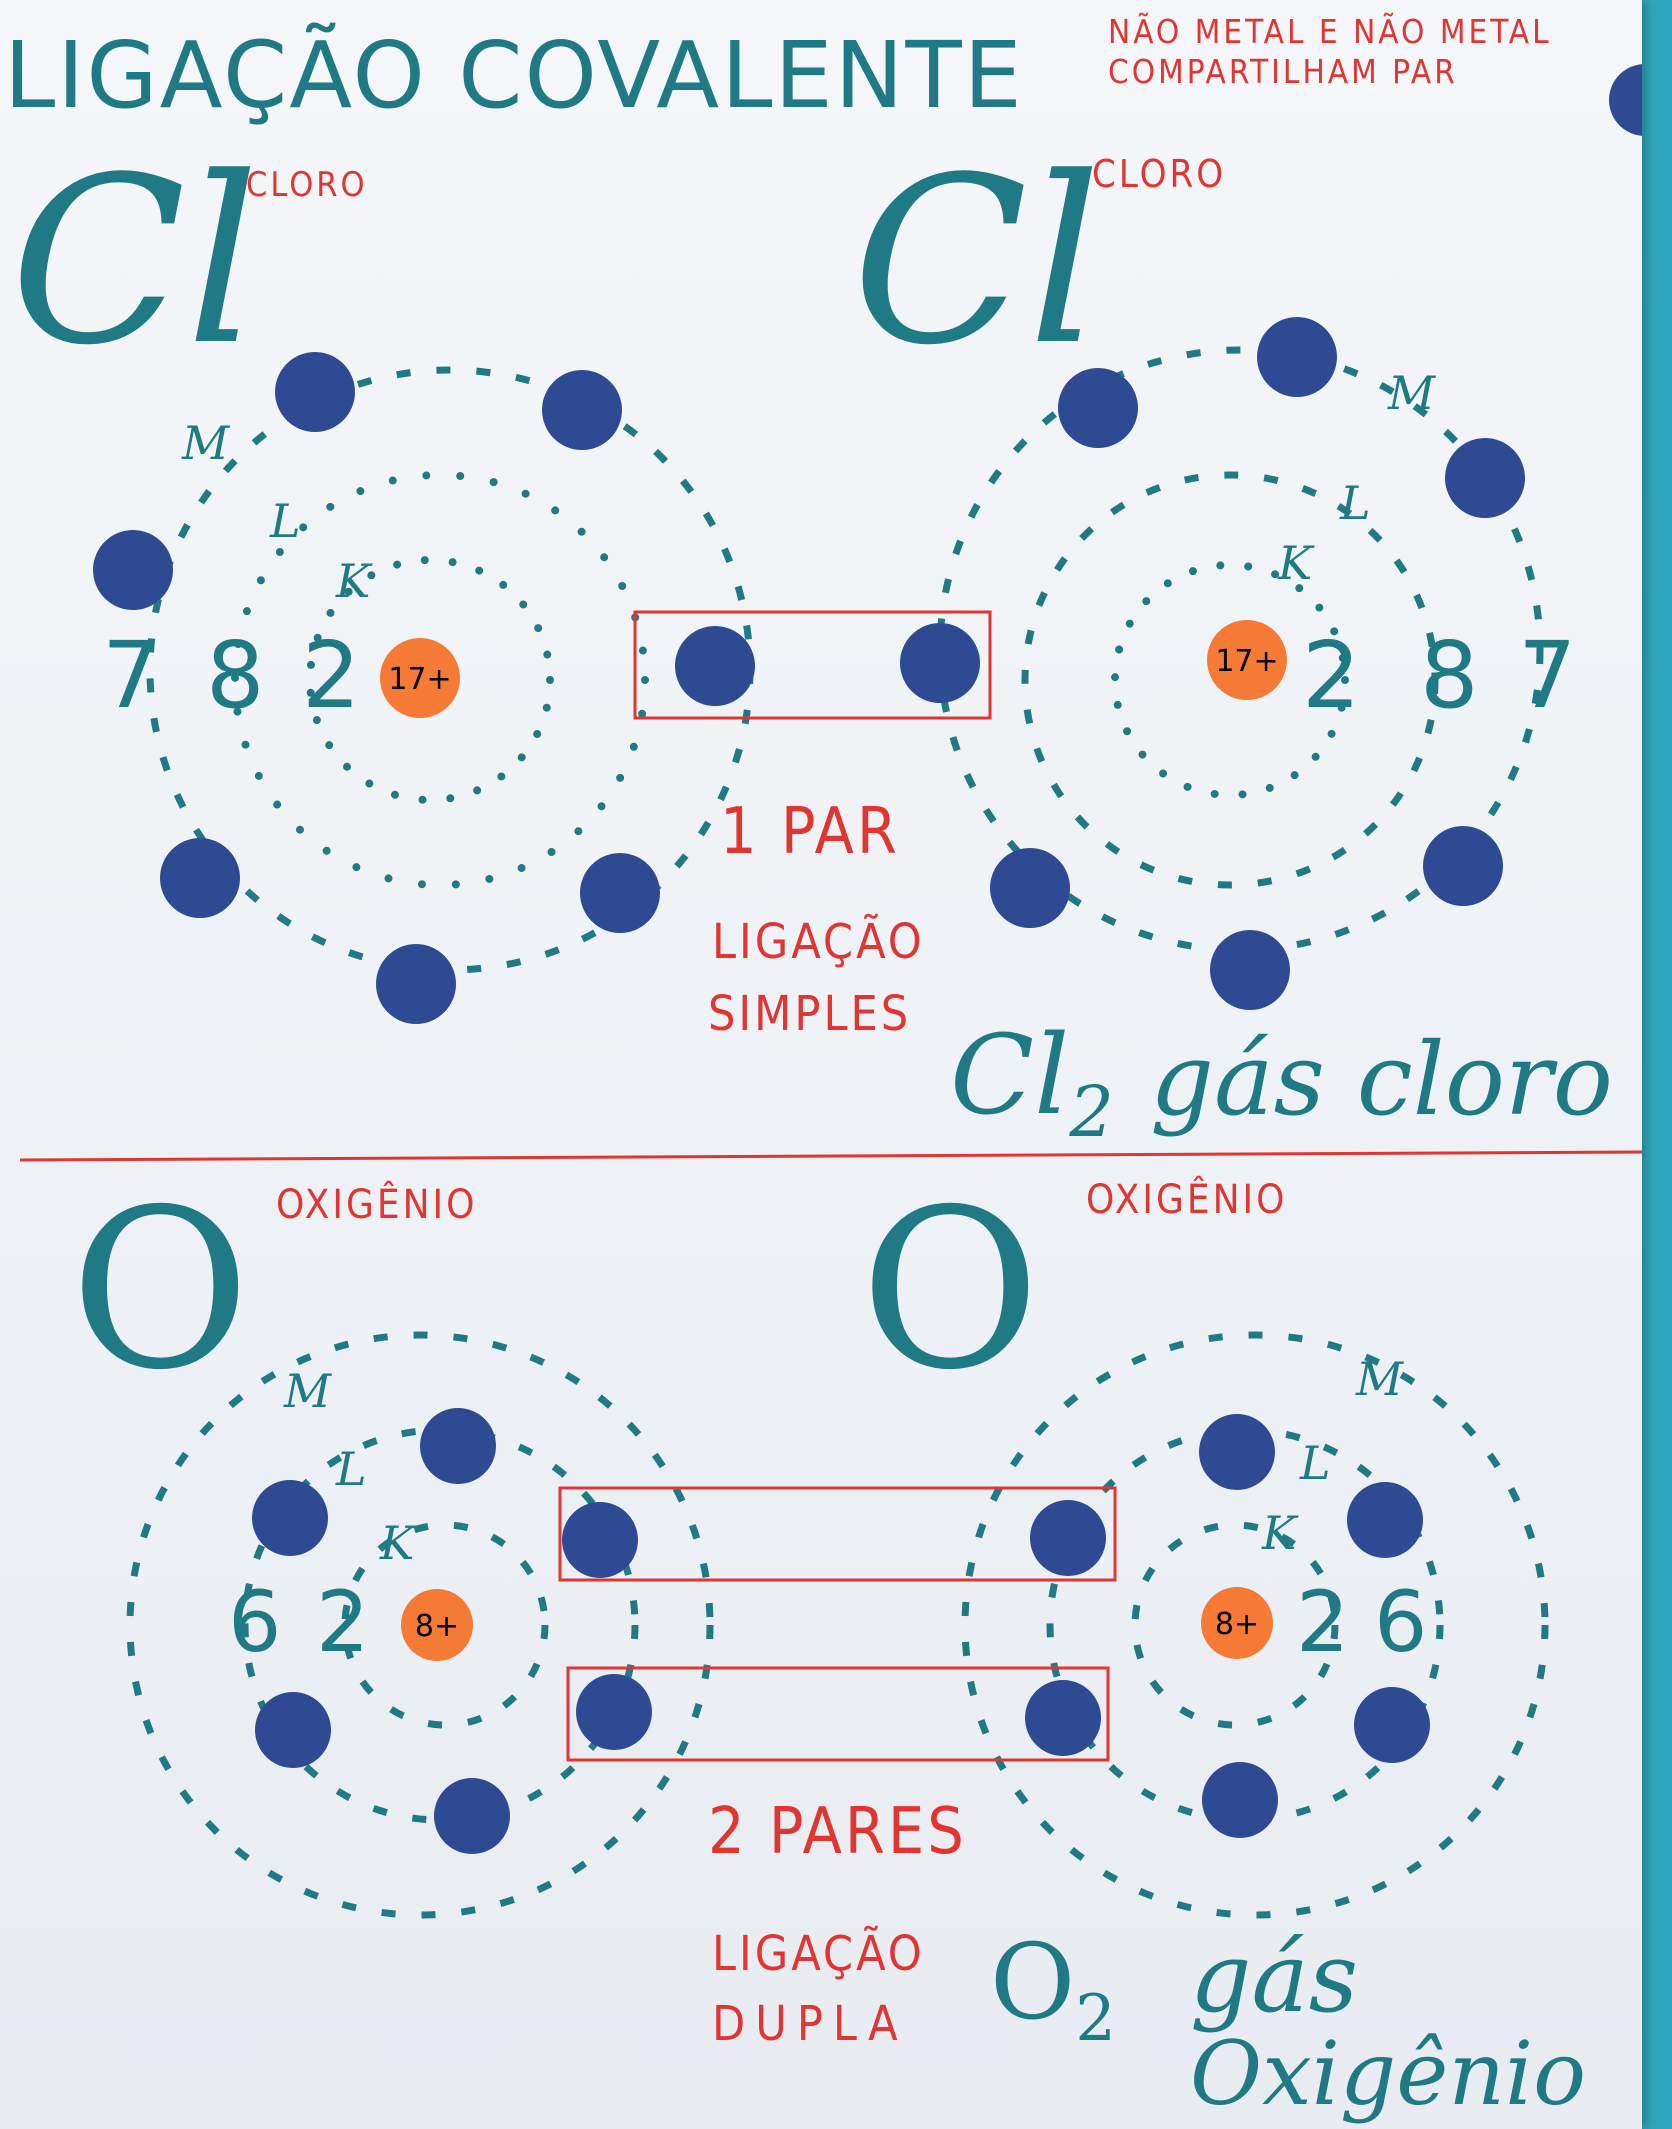  Describe the element at coordinates (1187, 1200) in the screenshot. I see `oxygen-right-name: OXIGÊNIO` at that location.